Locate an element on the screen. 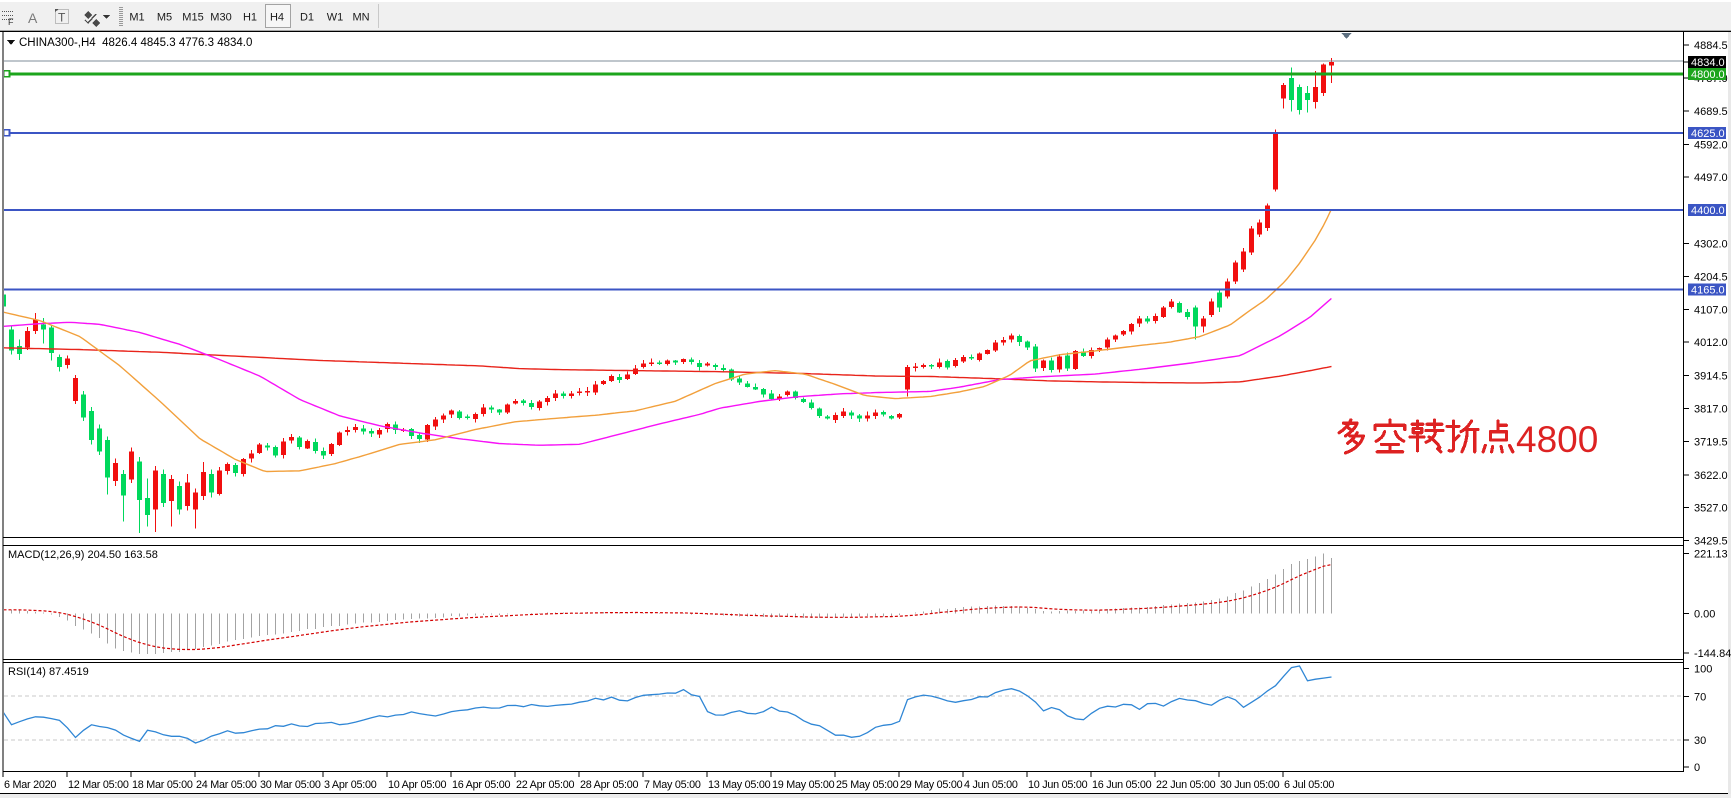 This screenshot has height=798, width=1731. svg-text: 22 Apr 05:00 is located at coordinates (545, 785).